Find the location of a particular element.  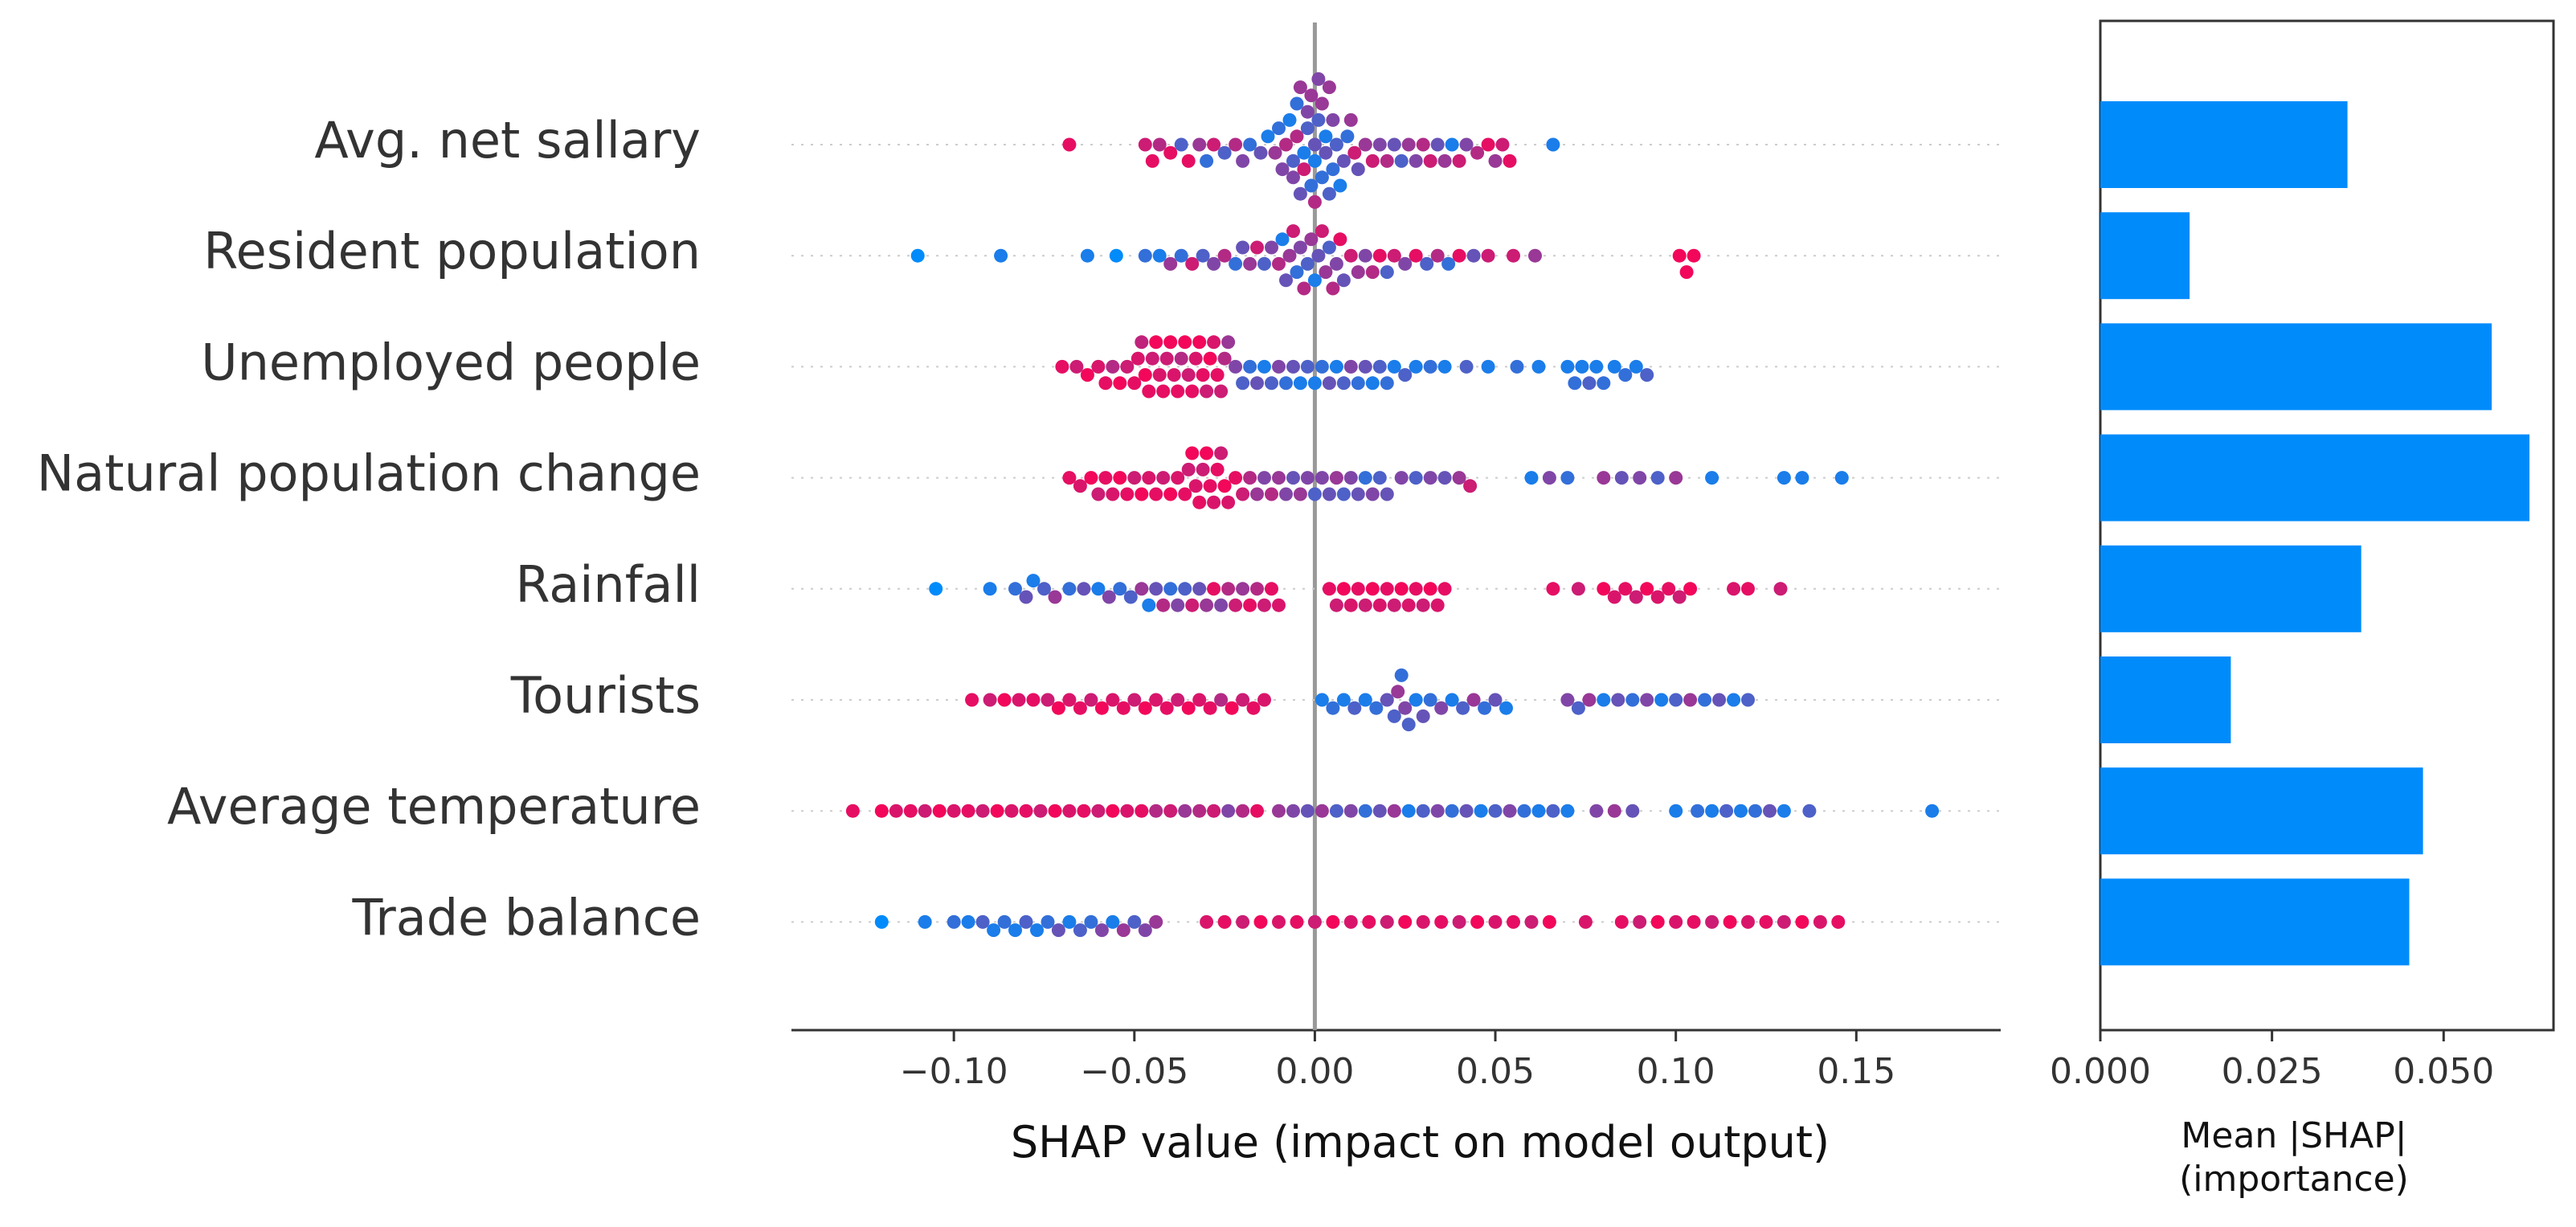

importance-x-axis-label: Mean |SHAP| is located at coordinates (2293, 1135).